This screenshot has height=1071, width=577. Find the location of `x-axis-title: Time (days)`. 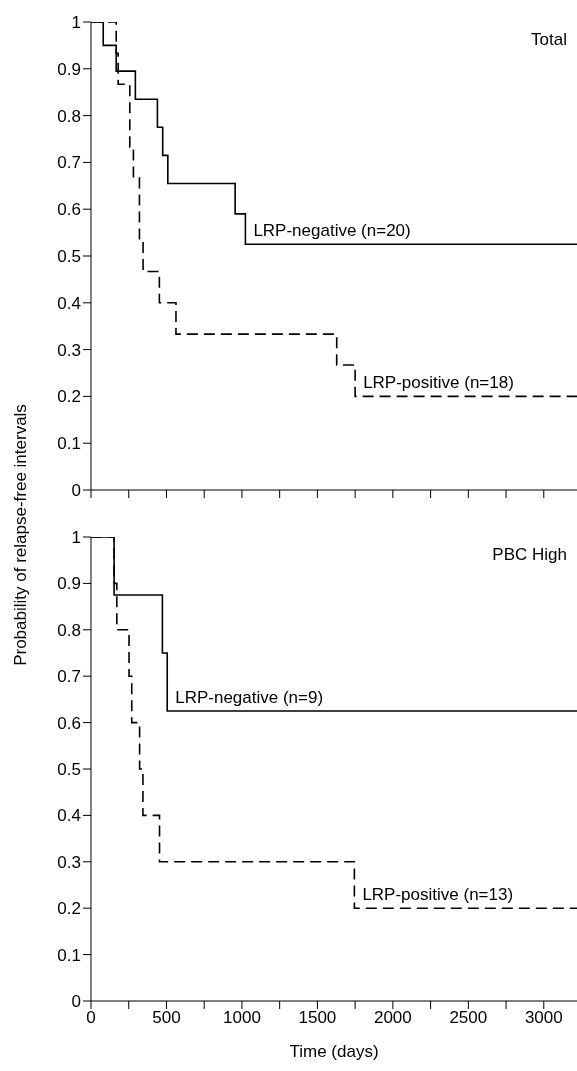

x-axis-title: Time (days) is located at coordinates (334, 1051).